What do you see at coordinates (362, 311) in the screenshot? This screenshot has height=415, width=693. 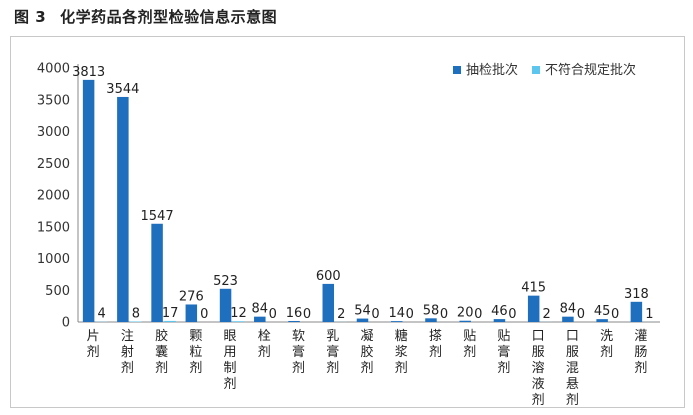 I see `data-label-sampled: 54` at bounding box center [362, 311].